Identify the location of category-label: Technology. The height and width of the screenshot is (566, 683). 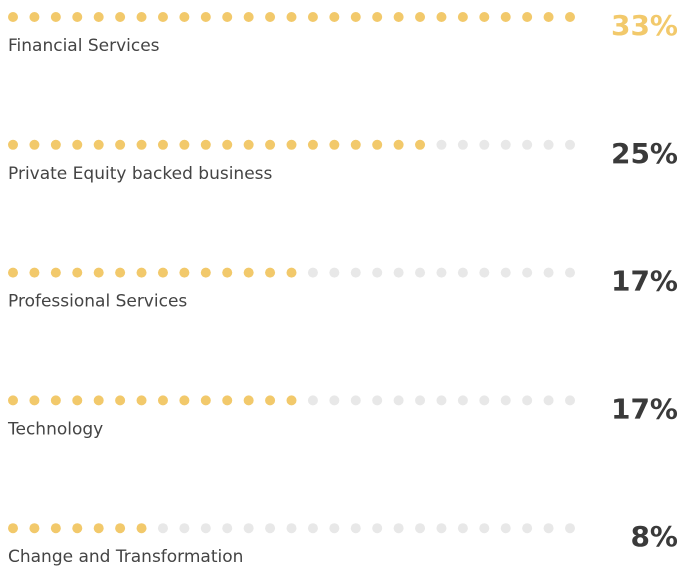
(55, 429).